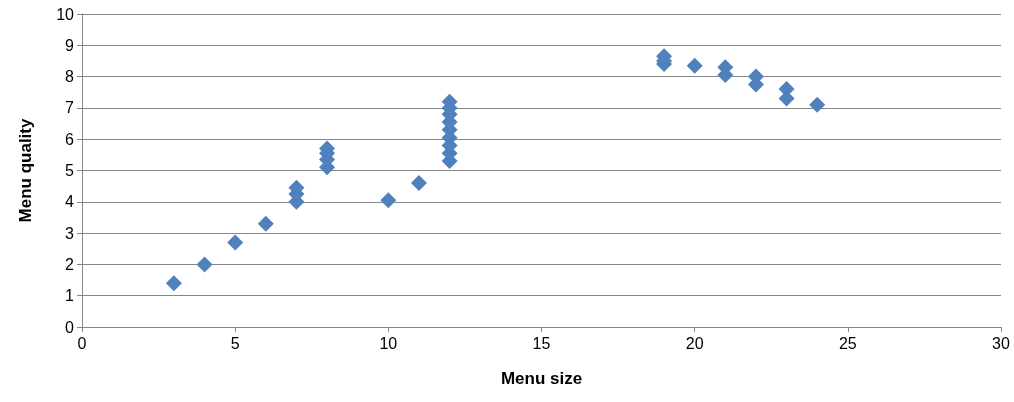 Image resolution: width=1014 pixels, height=402 pixels. I want to click on x-tick-label: 30, so click(1001, 343).